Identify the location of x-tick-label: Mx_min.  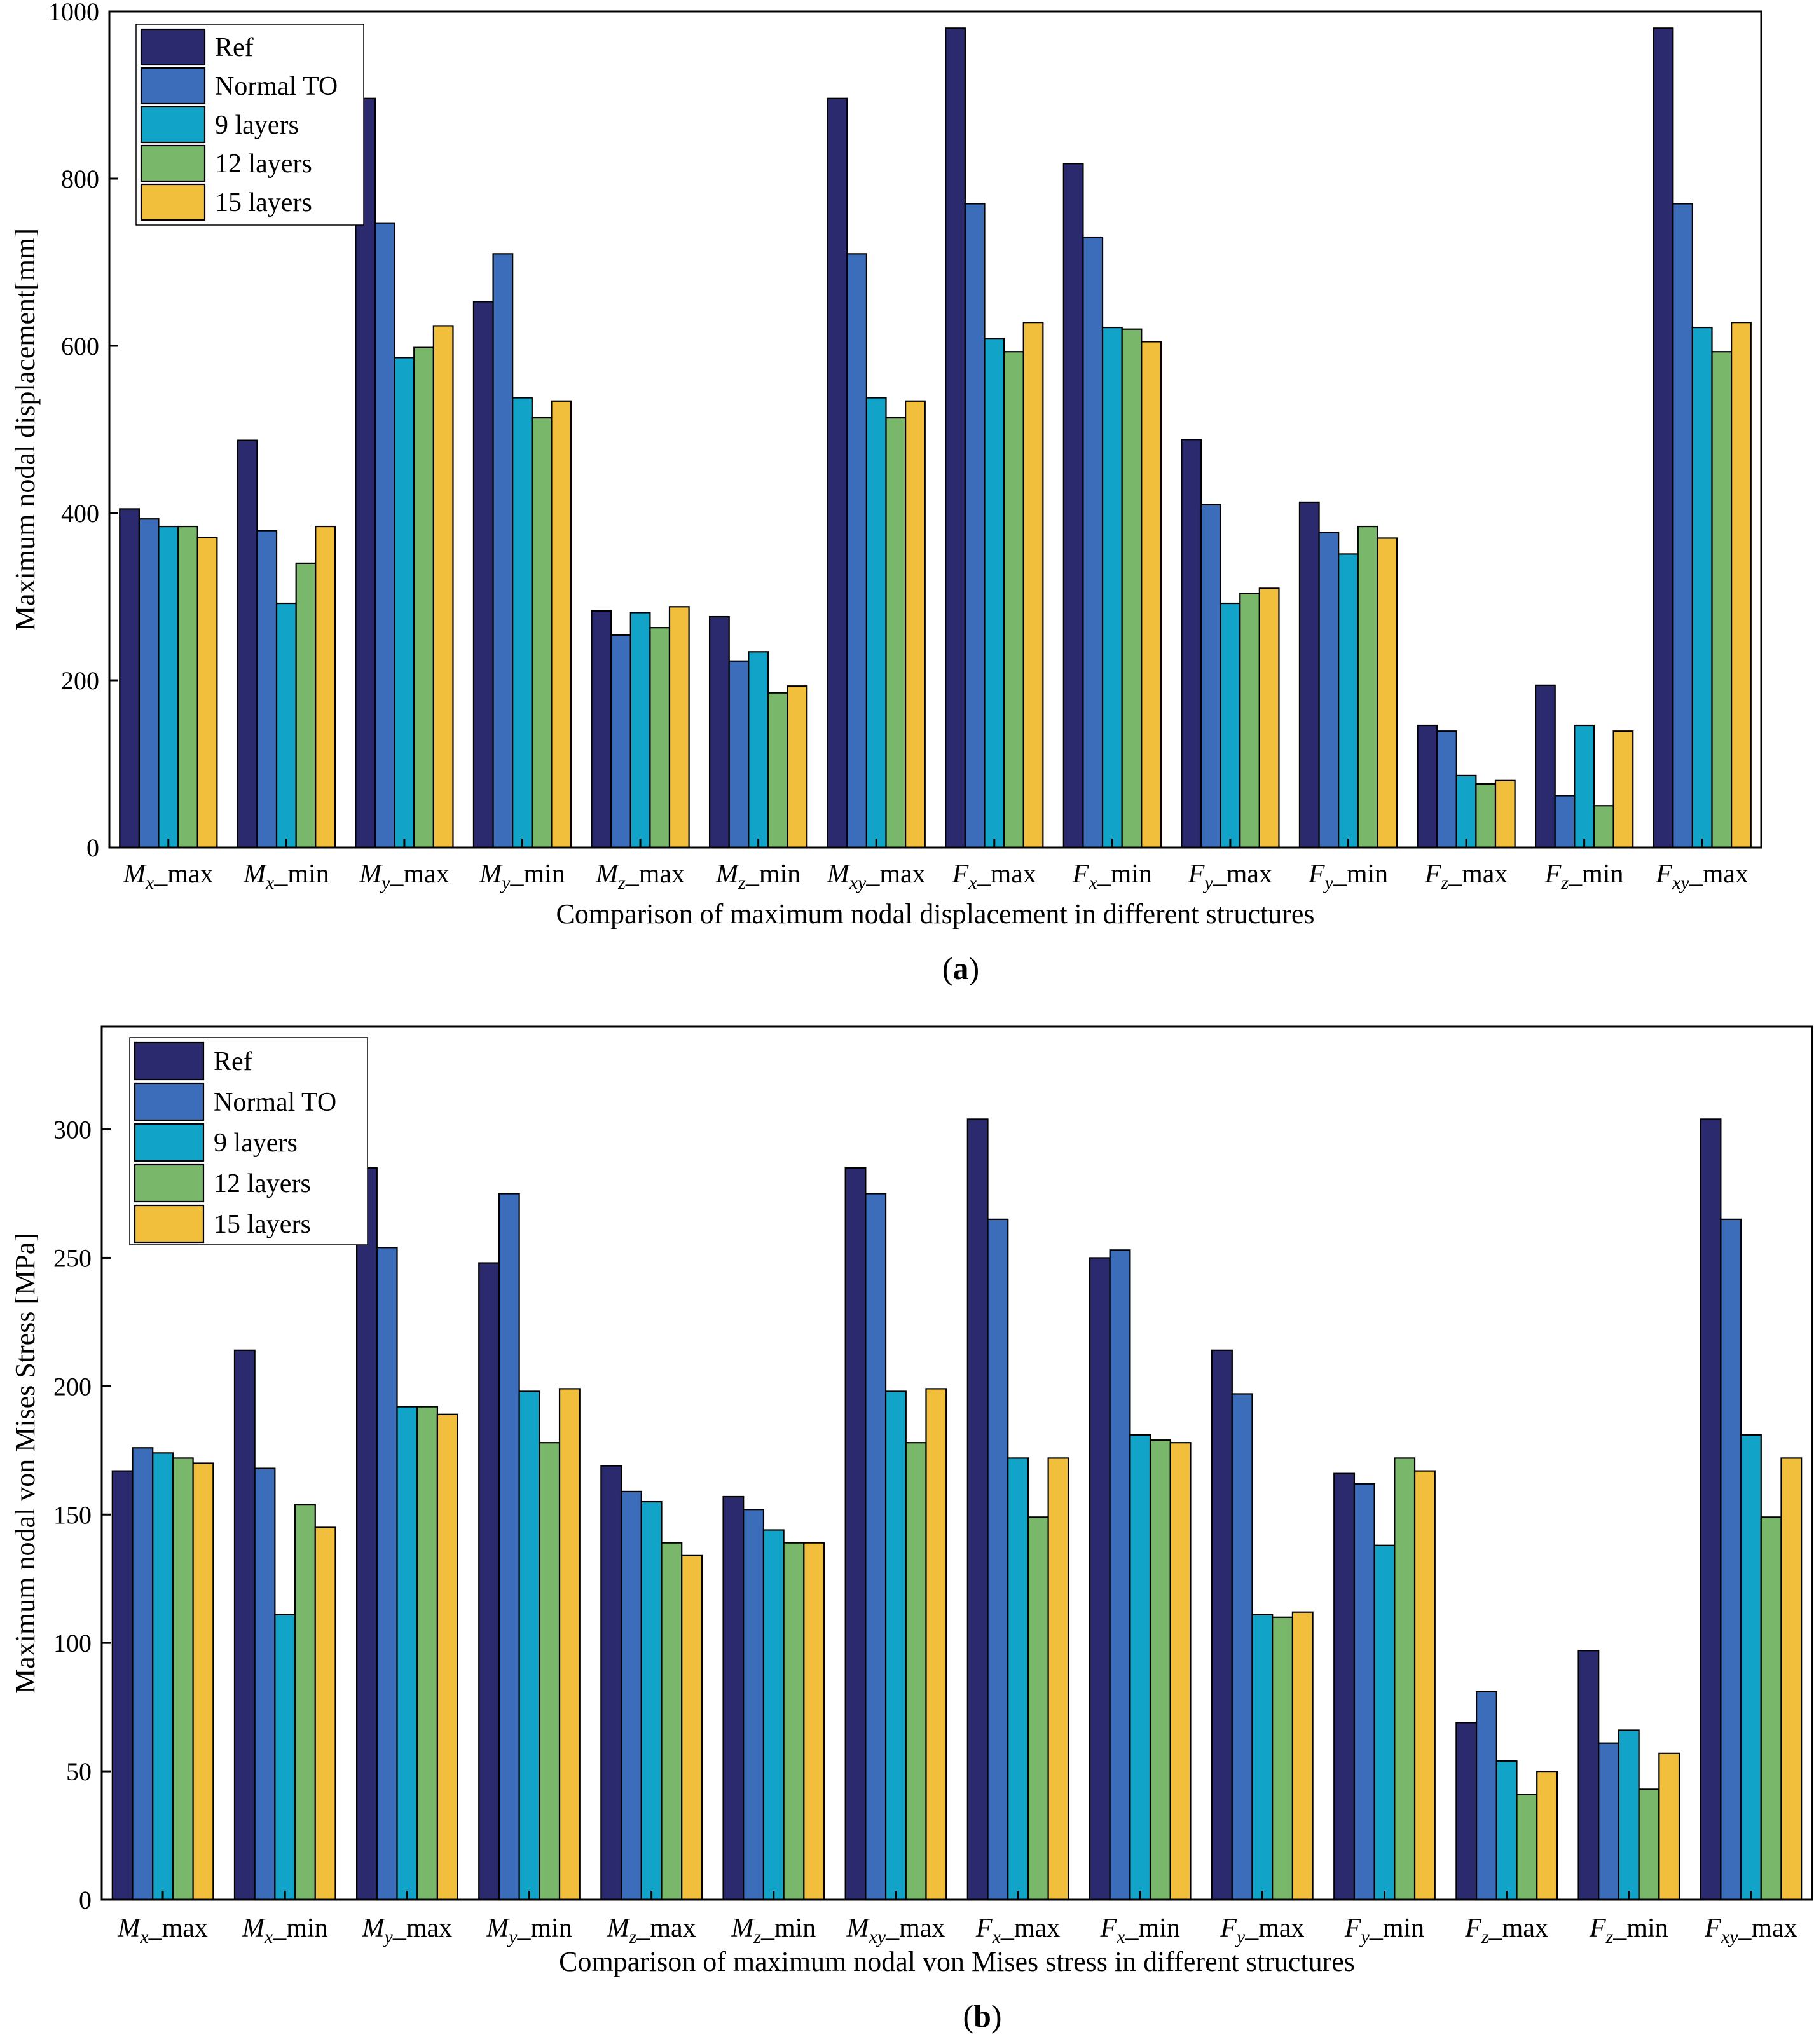
(286, 876).